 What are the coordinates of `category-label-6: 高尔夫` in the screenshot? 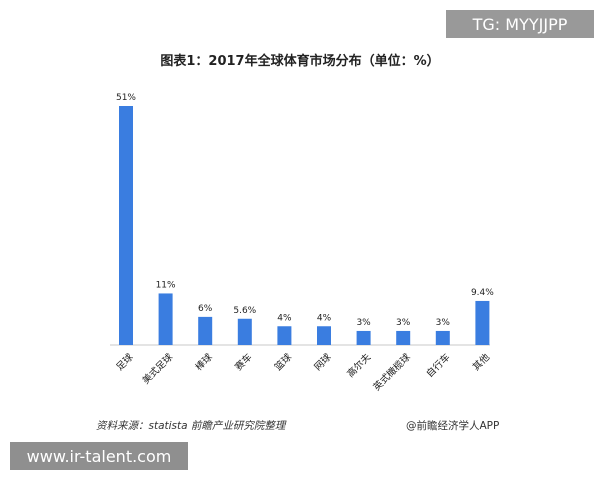 It's located at (359, 365).